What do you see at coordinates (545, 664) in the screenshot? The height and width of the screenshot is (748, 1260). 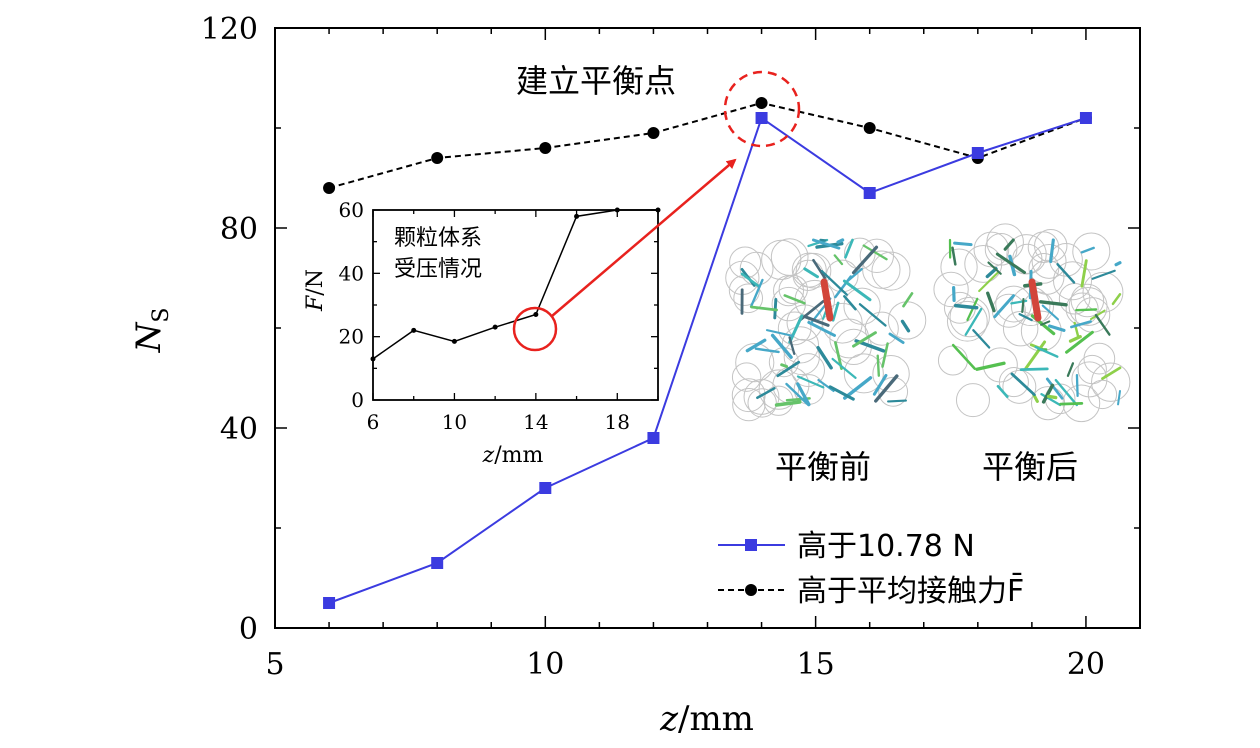 I see `main-x-tick-label: 10` at bounding box center [545, 664].